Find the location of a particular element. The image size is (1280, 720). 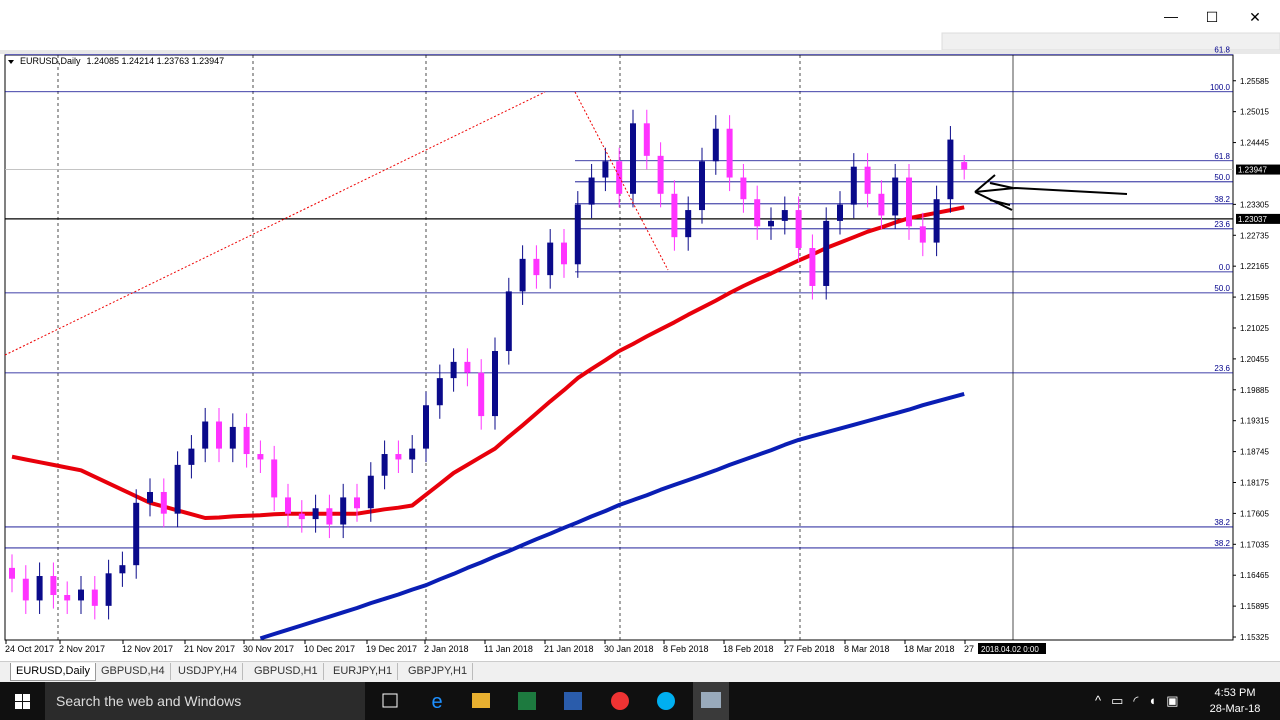

word-icon is located at coordinates (573, 701).